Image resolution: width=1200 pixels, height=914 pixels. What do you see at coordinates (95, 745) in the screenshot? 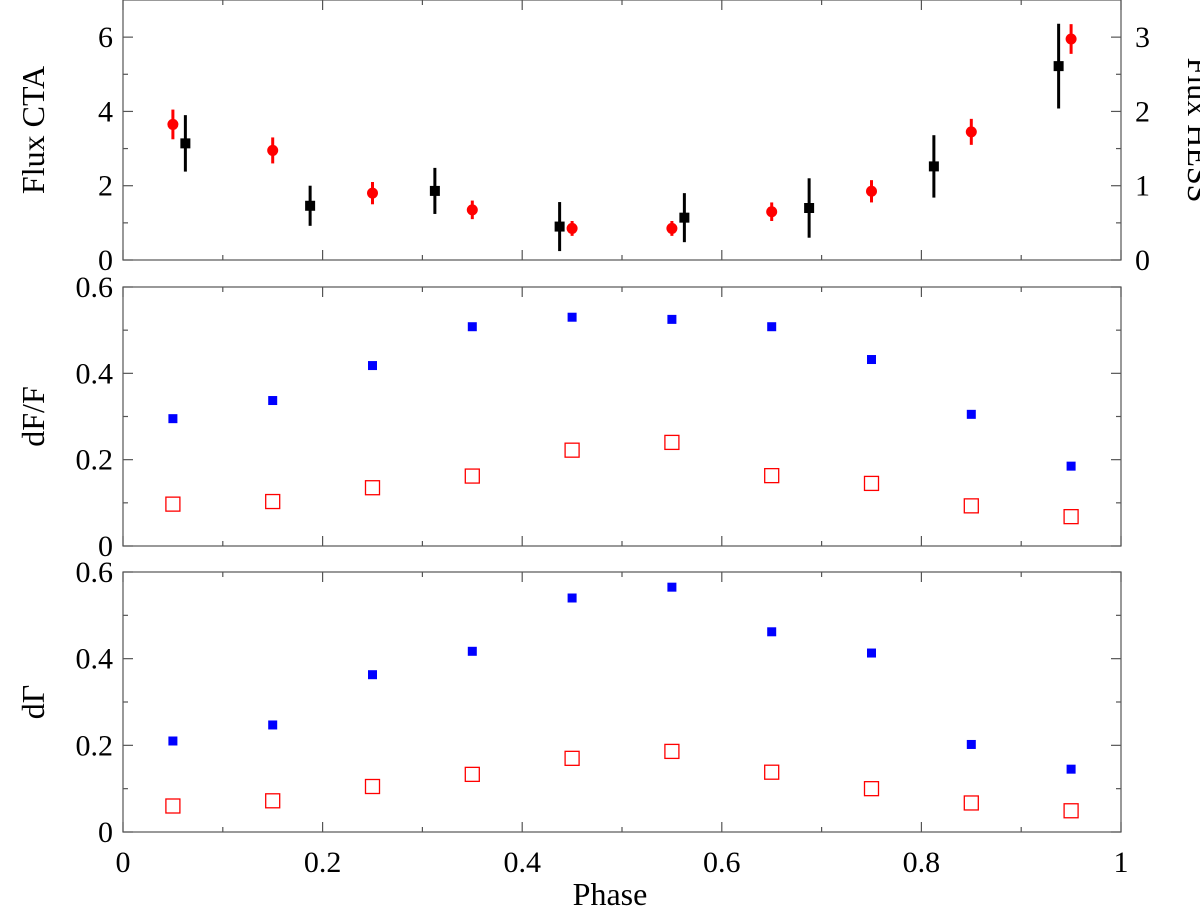
I see `panel-dGamma-y-tick-label: 0.2` at bounding box center [95, 745].